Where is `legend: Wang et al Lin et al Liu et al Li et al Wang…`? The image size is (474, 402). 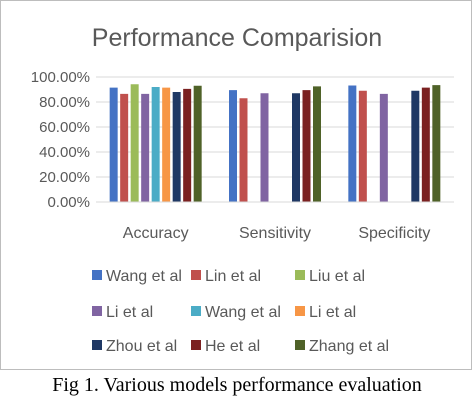 legend: Wang et al Lin et al Liu et al Li et al Wang… is located at coordinates (240, 311).